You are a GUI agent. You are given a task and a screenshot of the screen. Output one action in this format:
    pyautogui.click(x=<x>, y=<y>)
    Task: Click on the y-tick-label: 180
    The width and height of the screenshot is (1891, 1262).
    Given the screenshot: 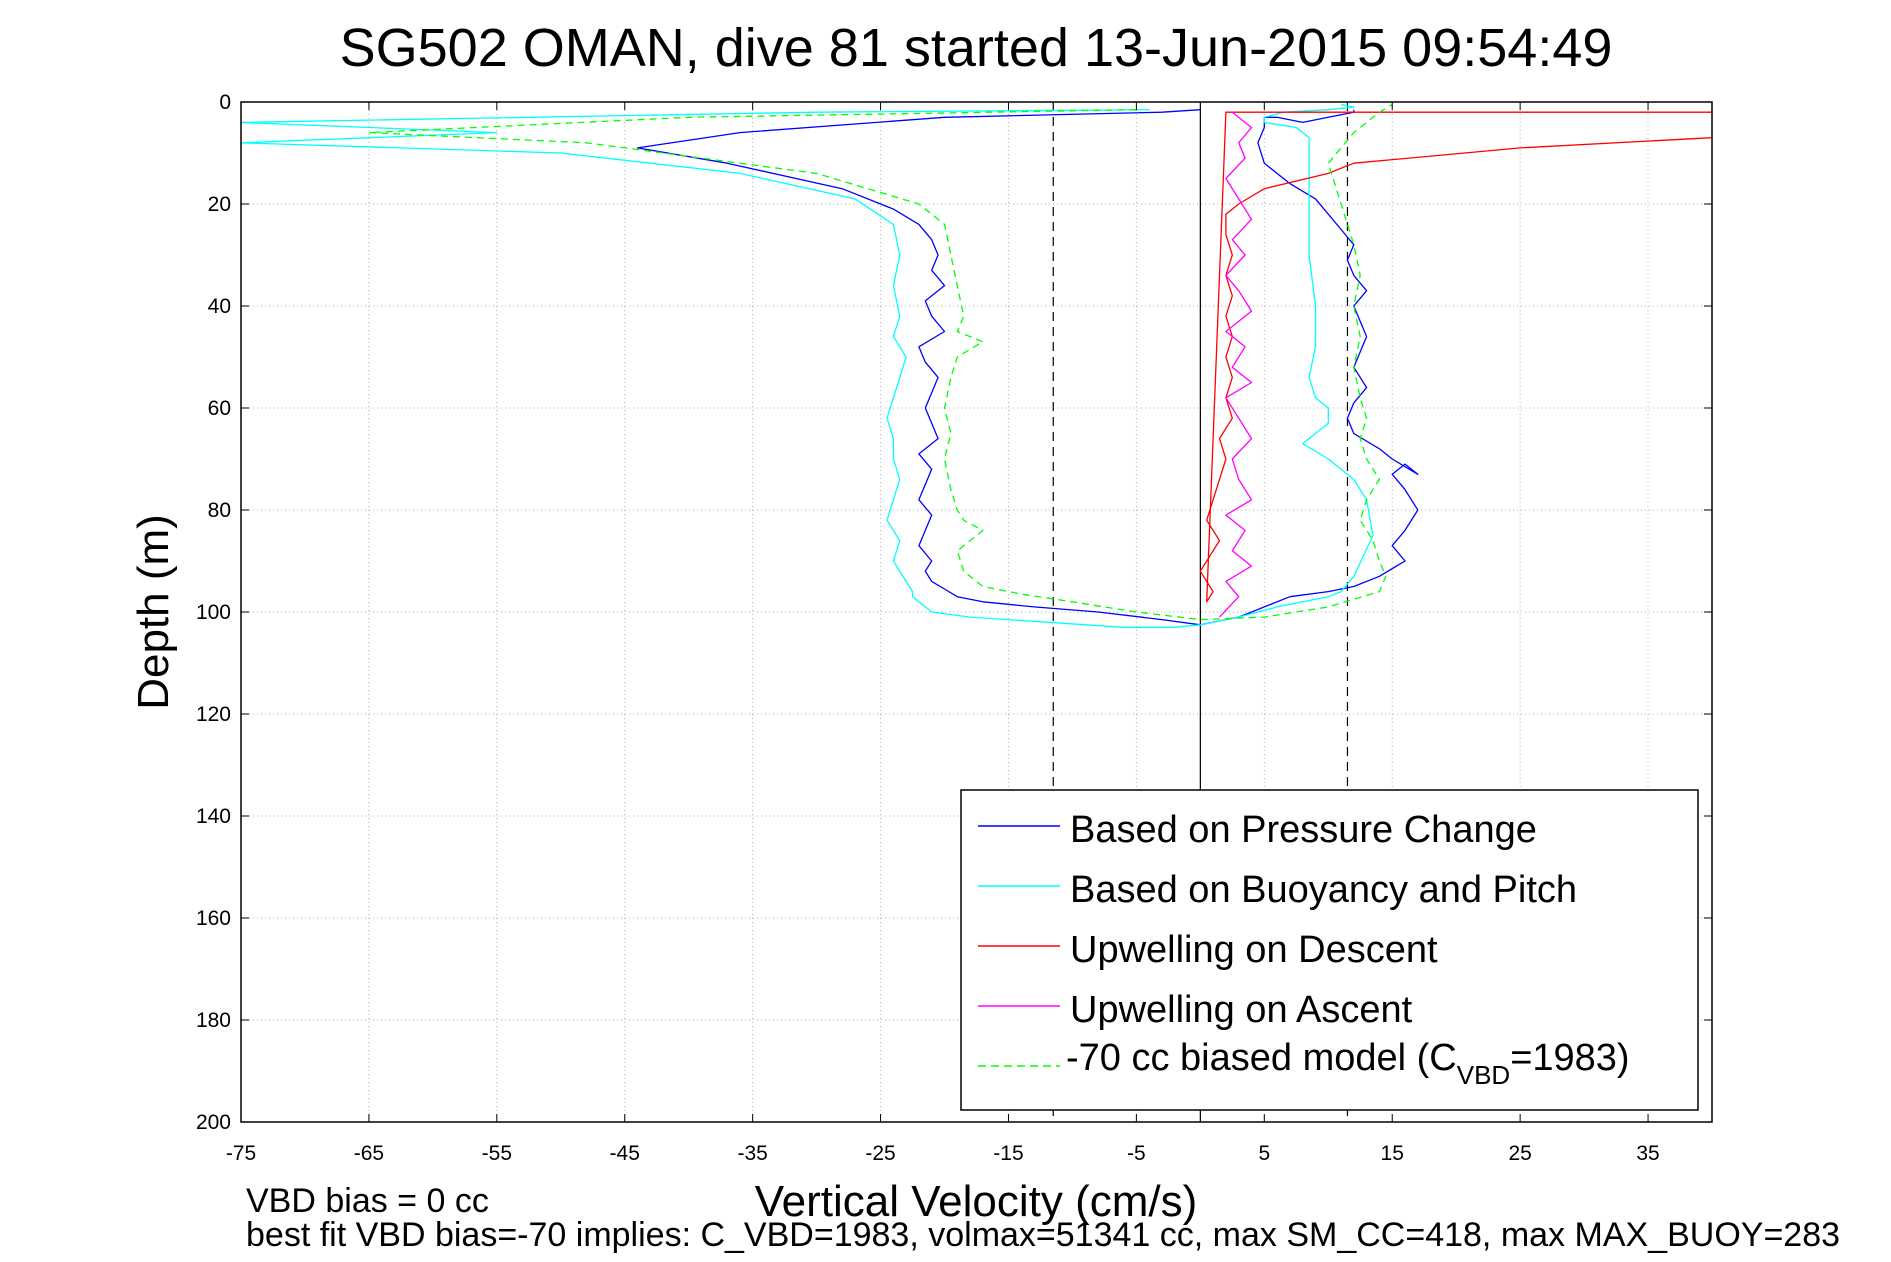 What is the action you would take?
    pyautogui.click(x=213, y=1020)
    